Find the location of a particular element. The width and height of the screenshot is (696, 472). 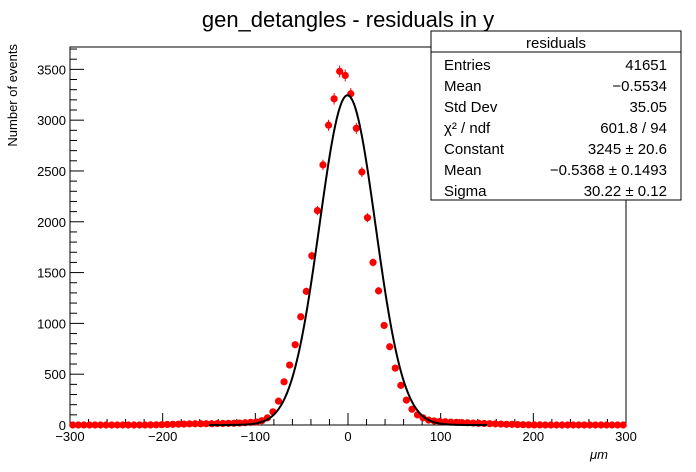

stats-row-label: Std Dev is located at coordinates (471, 107).